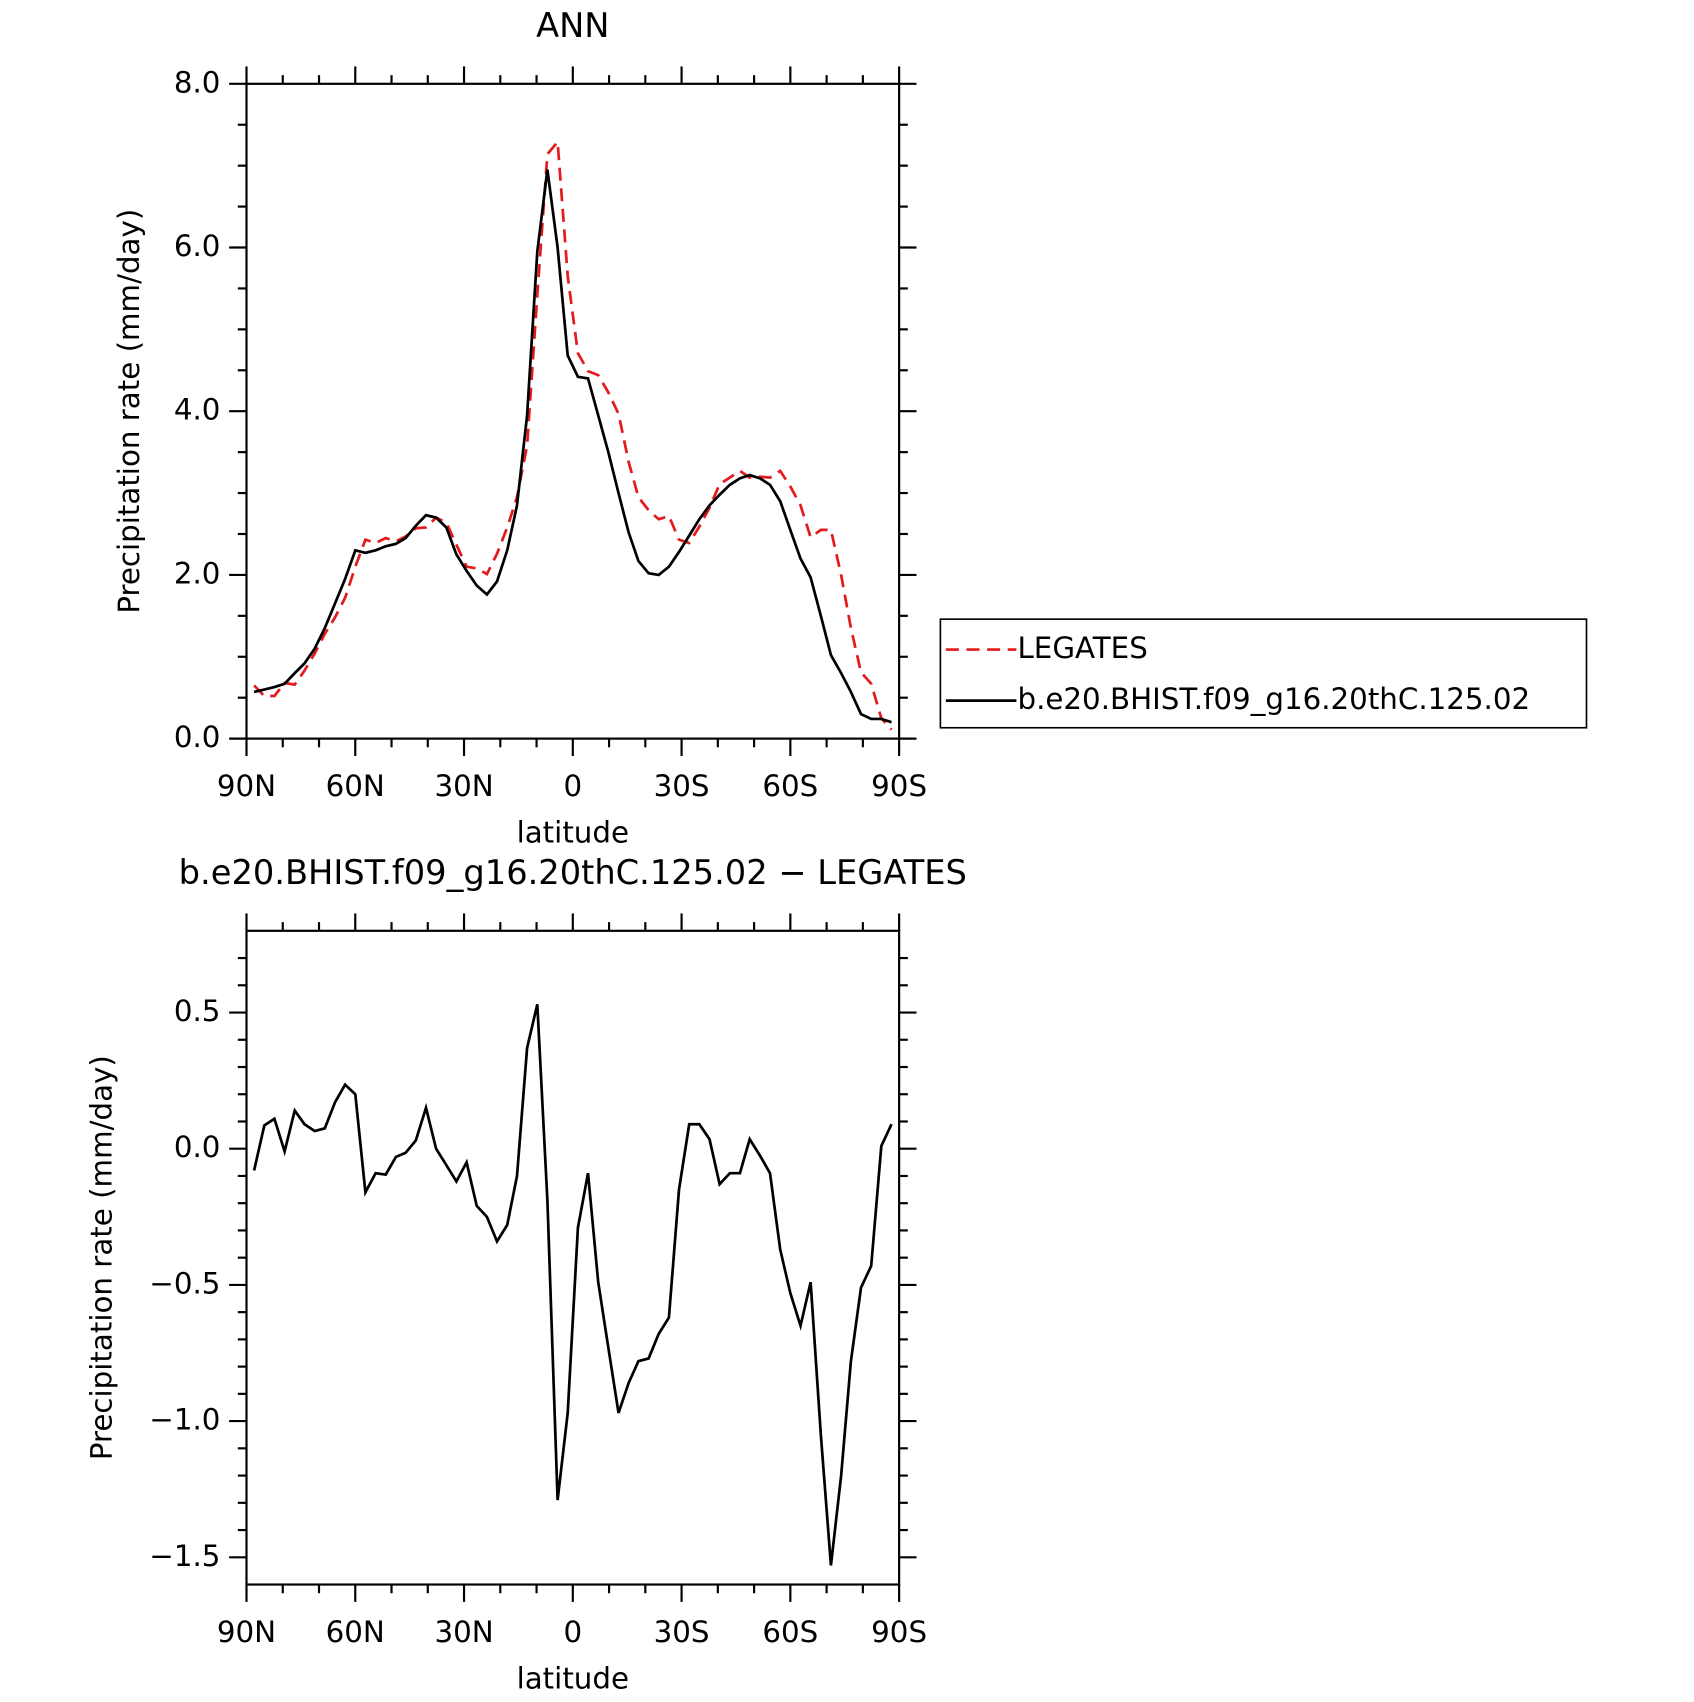  Describe the element at coordinates (1263, 673) in the screenshot. I see `legend-box` at that location.